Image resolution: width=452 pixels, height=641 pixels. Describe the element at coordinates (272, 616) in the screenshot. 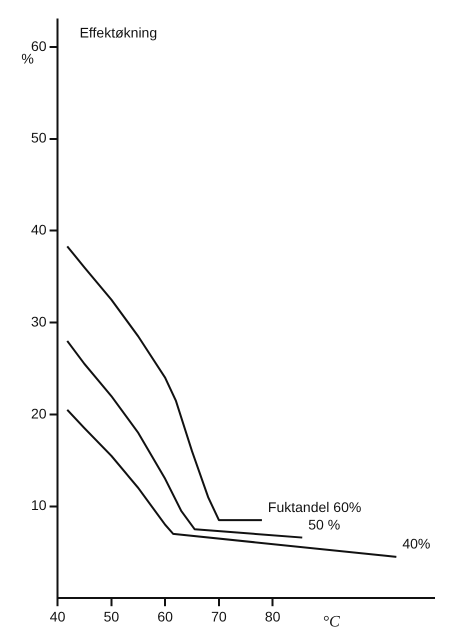

I see `x-tick-label: 80` at that location.